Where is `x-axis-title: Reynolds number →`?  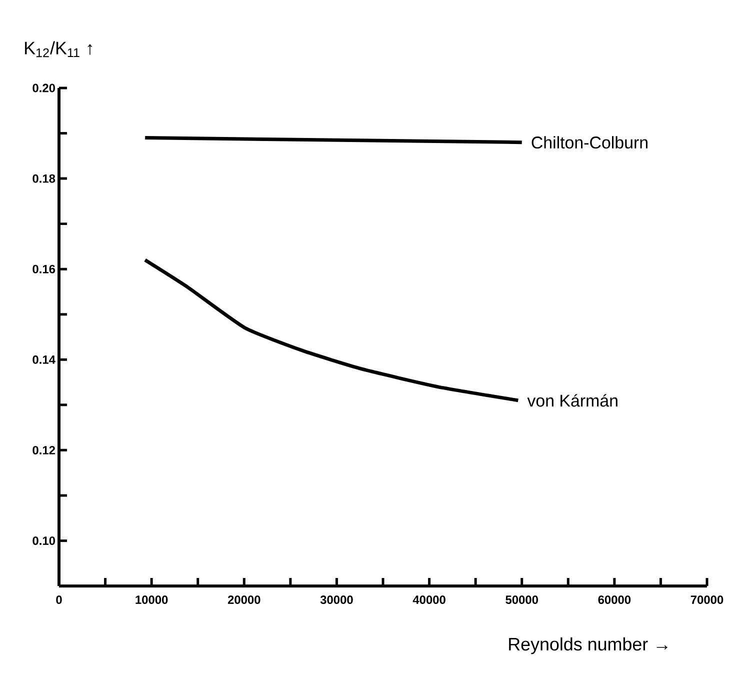
x-axis-title: Reynolds number → is located at coordinates (588, 645).